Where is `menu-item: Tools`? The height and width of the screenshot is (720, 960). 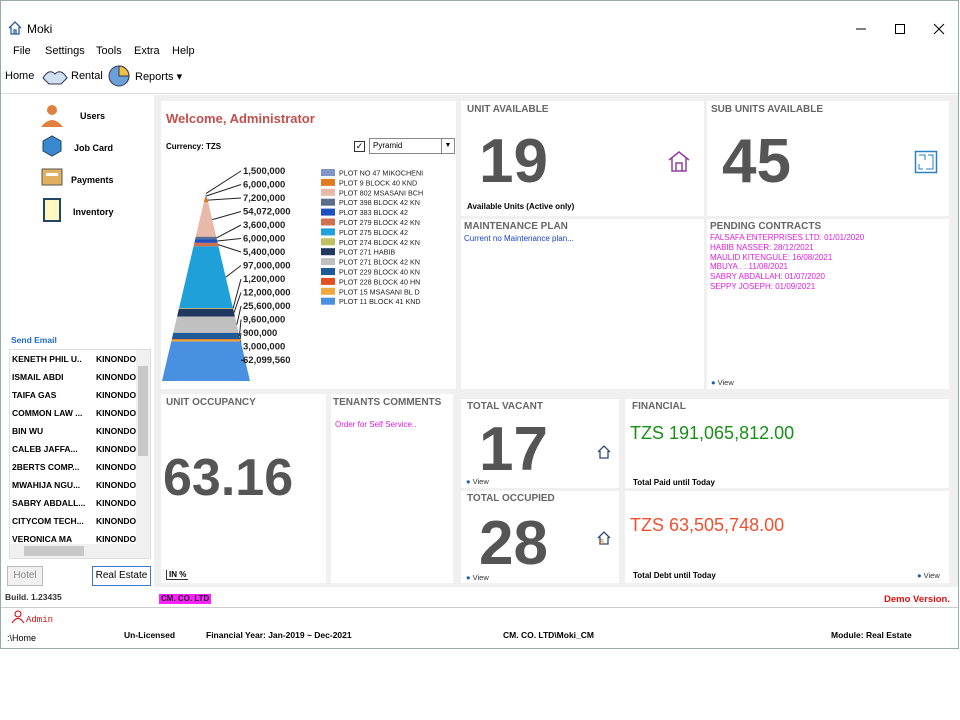
menu-item: Tools is located at coordinates (109, 51).